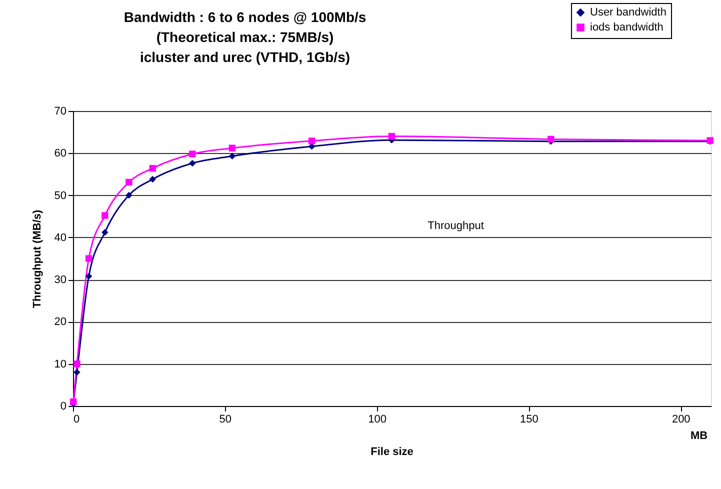 The width and height of the screenshot is (721, 489). What do you see at coordinates (60, 112) in the screenshot?
I see `y-tick-label: 70` at bounding box center [60, 112].